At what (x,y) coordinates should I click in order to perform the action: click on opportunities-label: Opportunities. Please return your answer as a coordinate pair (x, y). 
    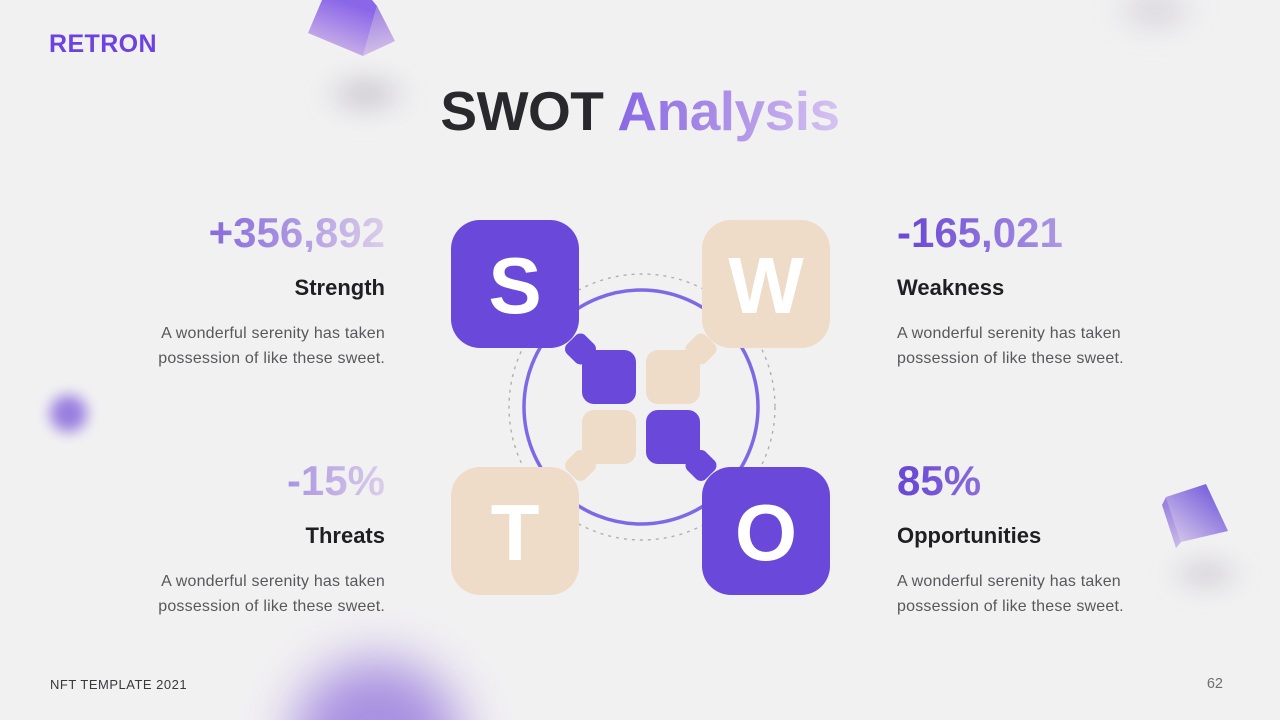
    Looking at the image, I should click on (969, 535).